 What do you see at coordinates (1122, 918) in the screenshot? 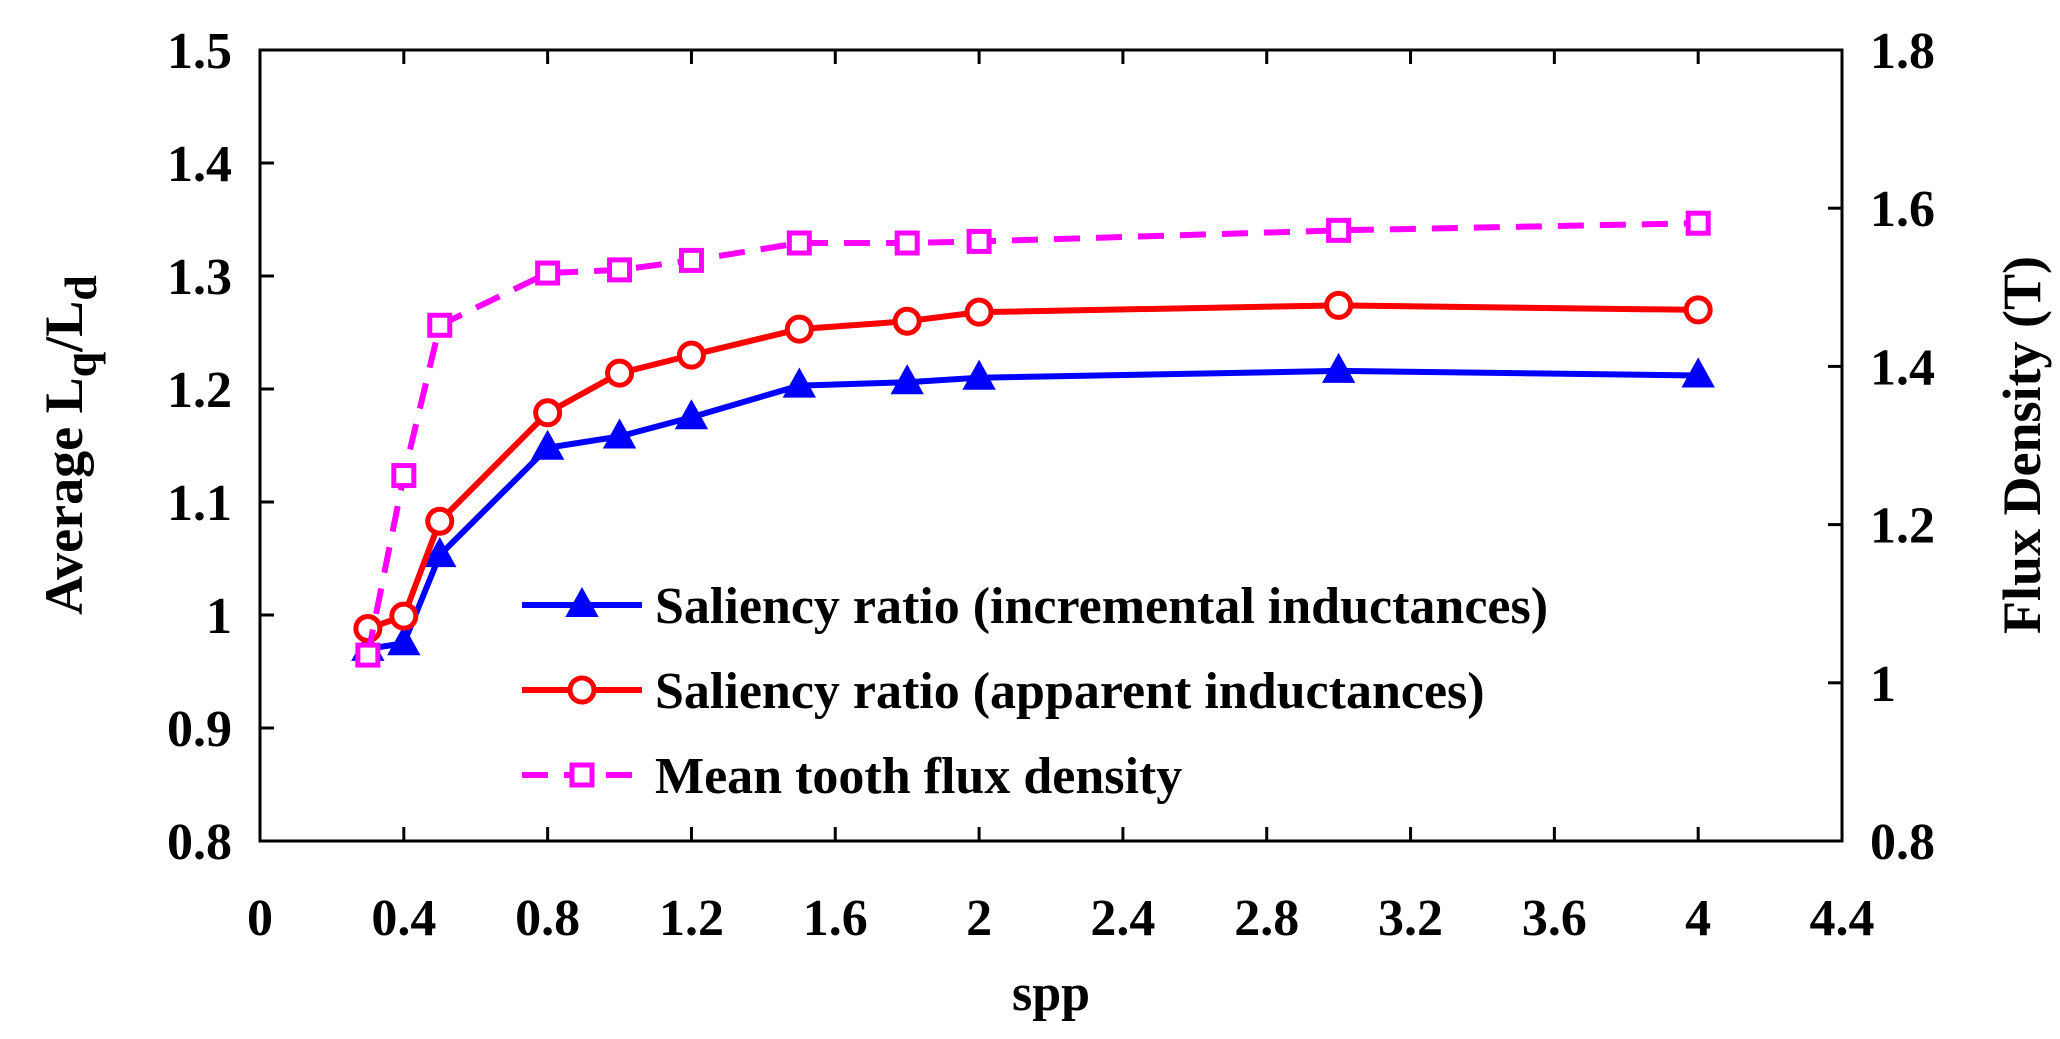
I see `x-tick-label: 2.4` at bounding box center [1122, 918].